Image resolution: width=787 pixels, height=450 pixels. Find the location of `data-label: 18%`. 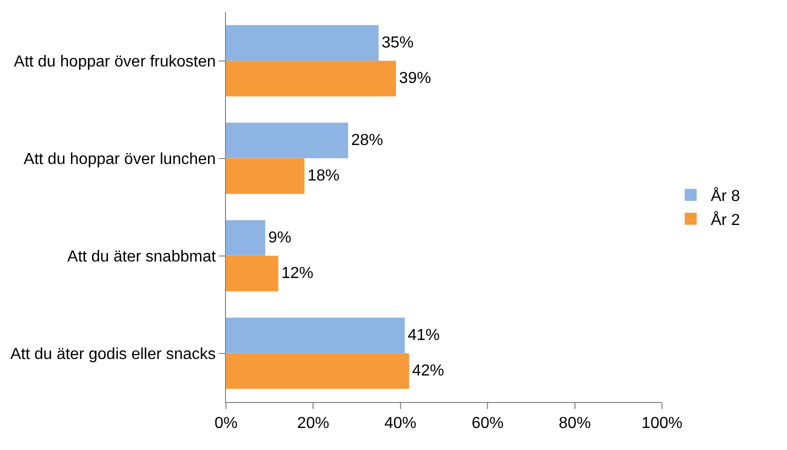

data-label: 18% is located at coordinates (323, 176).